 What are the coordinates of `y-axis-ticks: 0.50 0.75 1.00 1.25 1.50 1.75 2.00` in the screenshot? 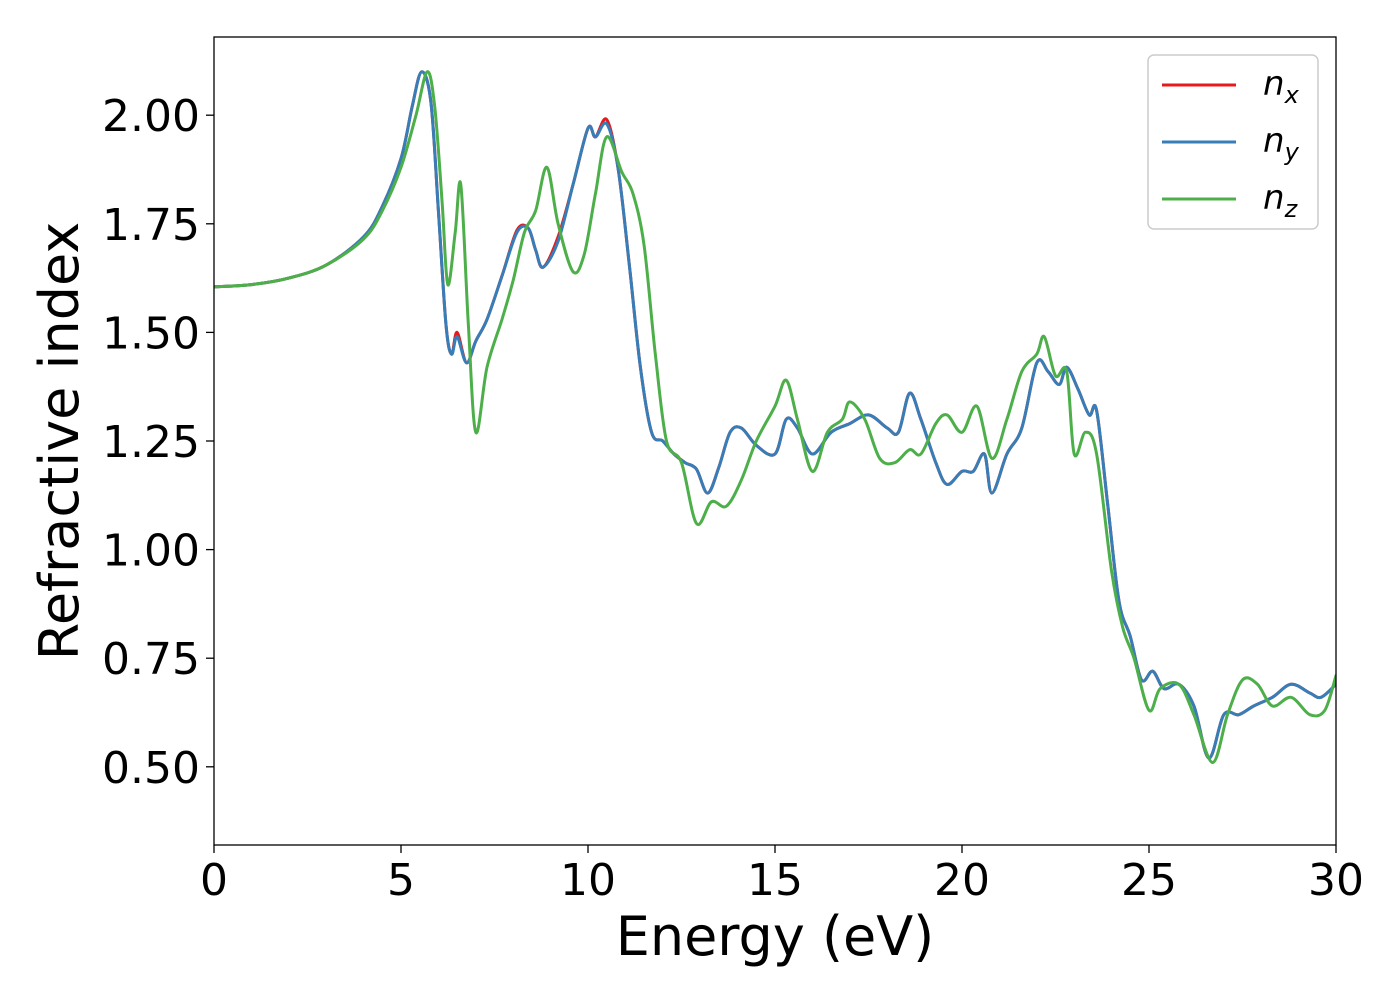 It's located at (158, 442).